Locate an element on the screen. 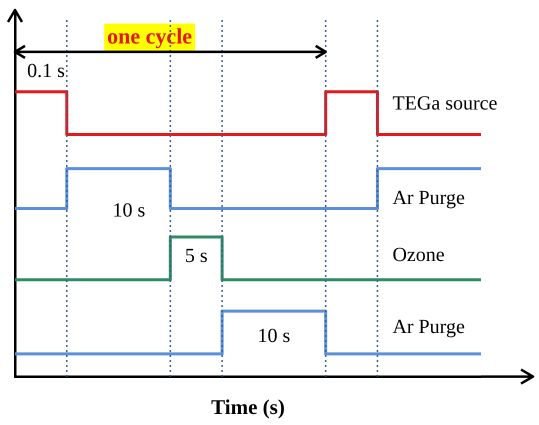  x-axis-title: Time (s) is located at coordinates (248, 406).